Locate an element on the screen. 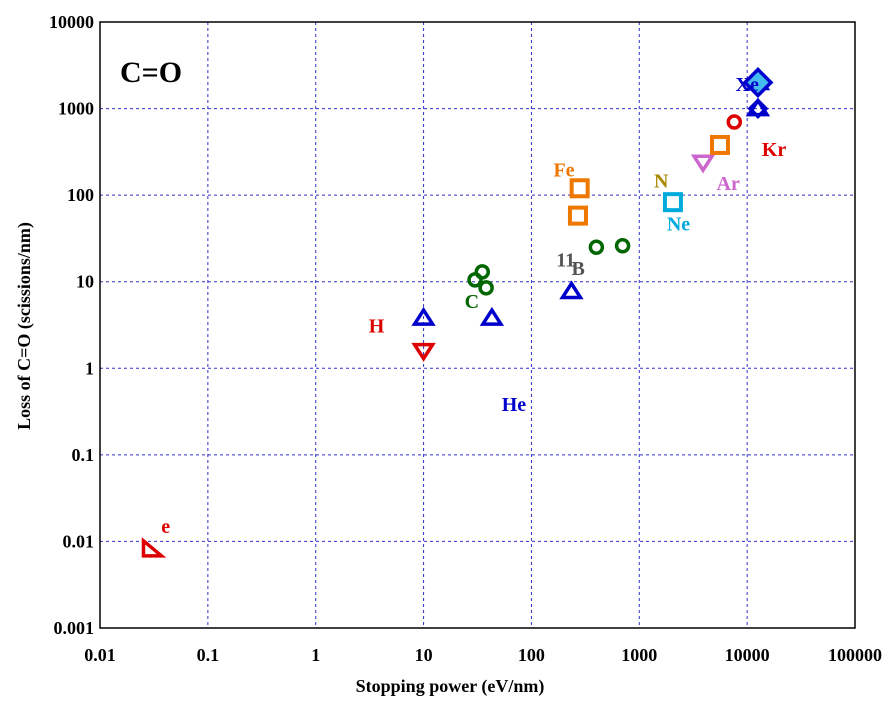  x-tick-label: 10 is located at coordinates (424, 655).